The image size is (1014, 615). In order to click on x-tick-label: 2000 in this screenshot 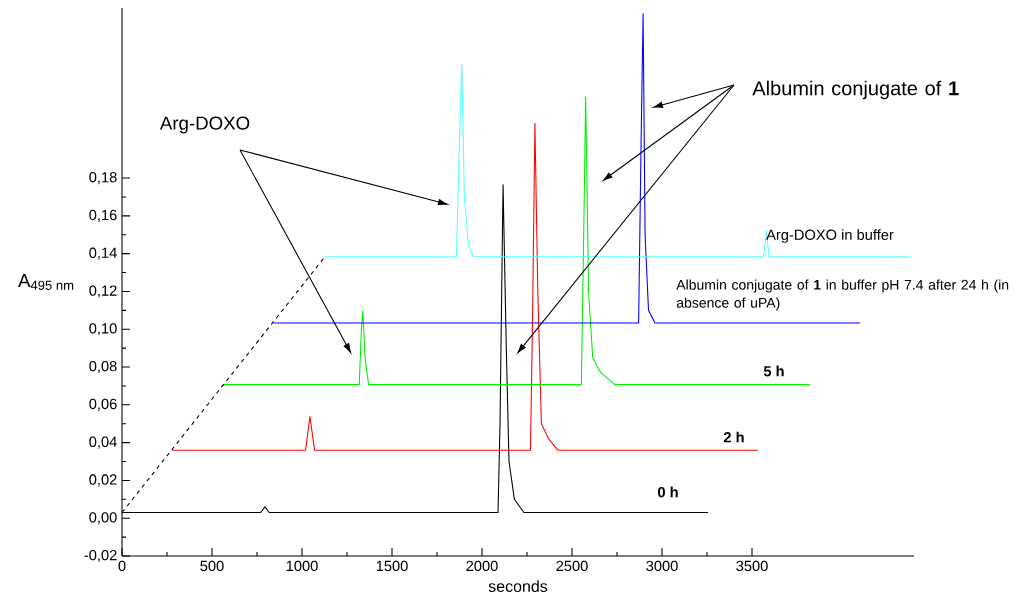, I will do `click(482, 566)`.